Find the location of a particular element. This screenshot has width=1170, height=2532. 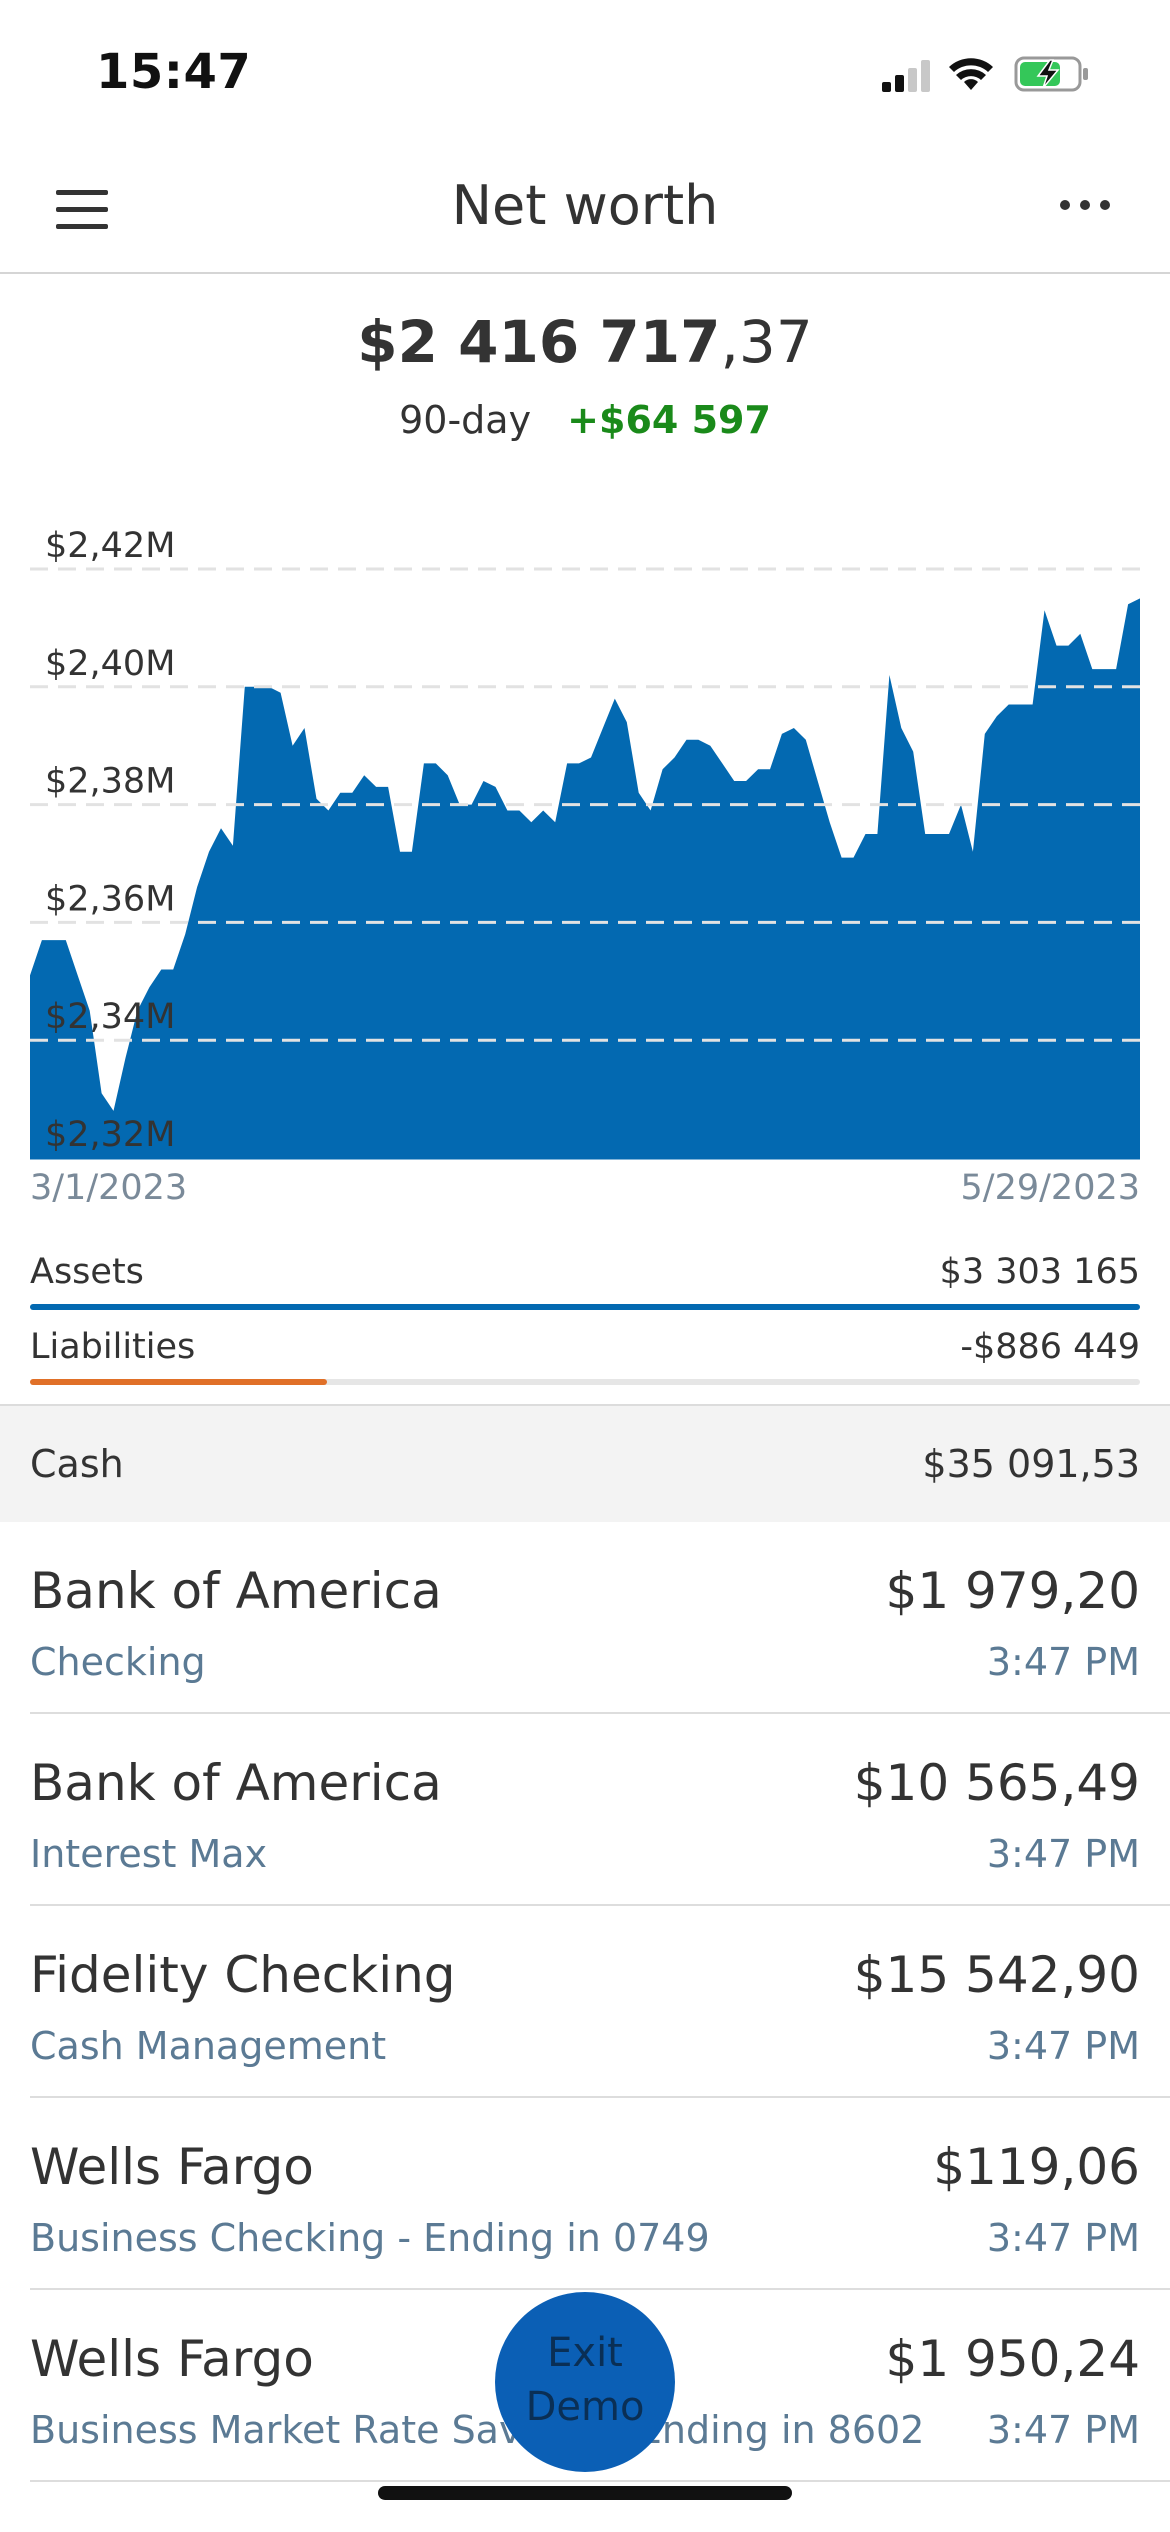

hamburger-menu-icon is located at coordinates (85, 210).